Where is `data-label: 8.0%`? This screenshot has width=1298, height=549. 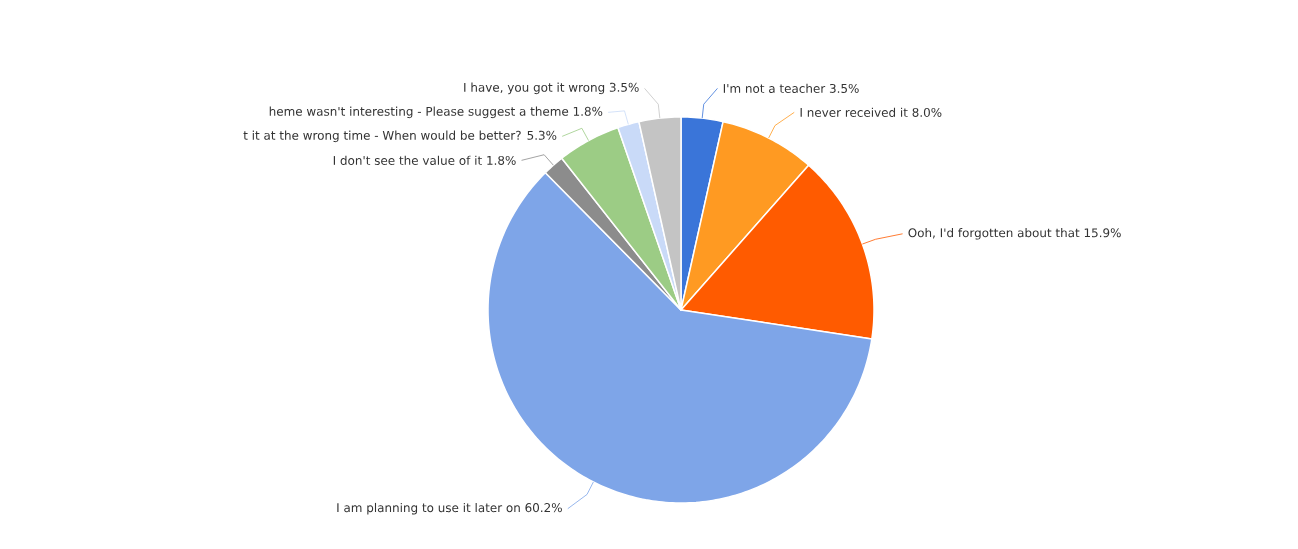
data-label: 8.0% is located at coordinates (927, 112).